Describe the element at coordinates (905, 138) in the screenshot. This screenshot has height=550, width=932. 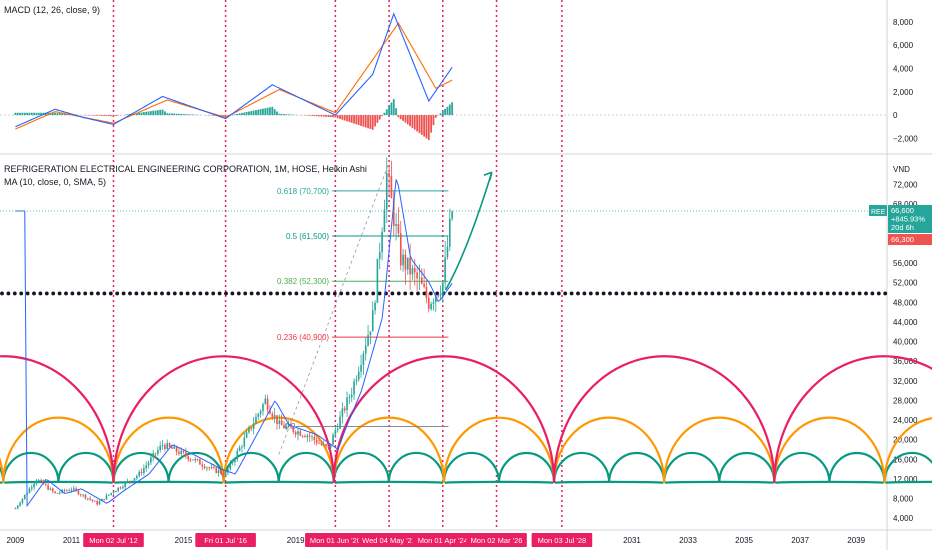
I see `macd-tick-label: −2,000` at that location.